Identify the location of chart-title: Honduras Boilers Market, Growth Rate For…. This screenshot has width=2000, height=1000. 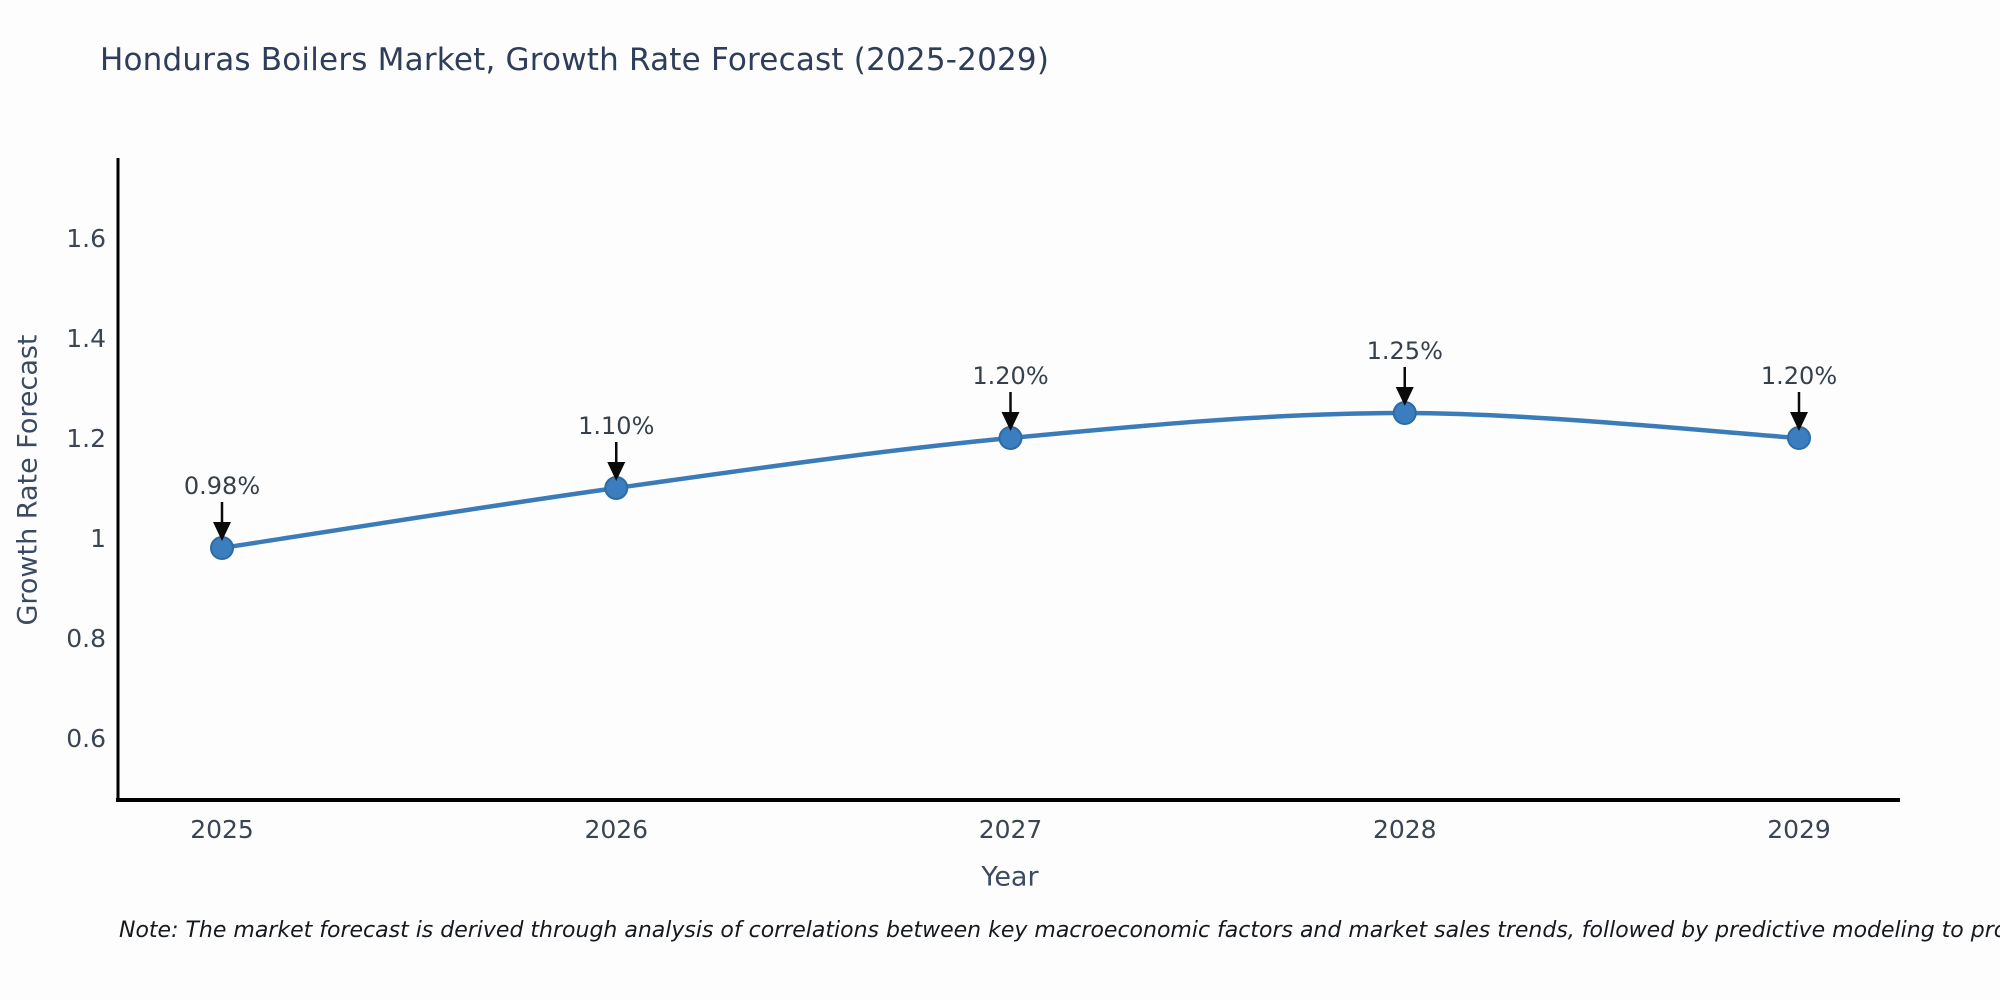
(575, 60).